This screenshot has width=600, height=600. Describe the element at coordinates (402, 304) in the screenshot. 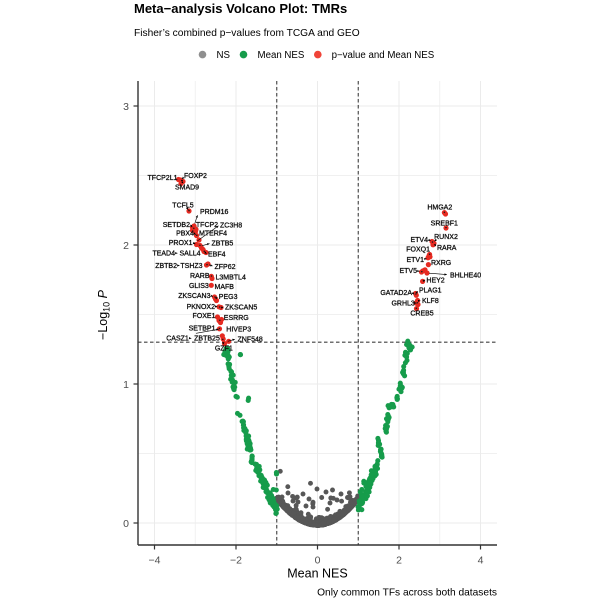

I see `svg-text: GRHL3` at that location.